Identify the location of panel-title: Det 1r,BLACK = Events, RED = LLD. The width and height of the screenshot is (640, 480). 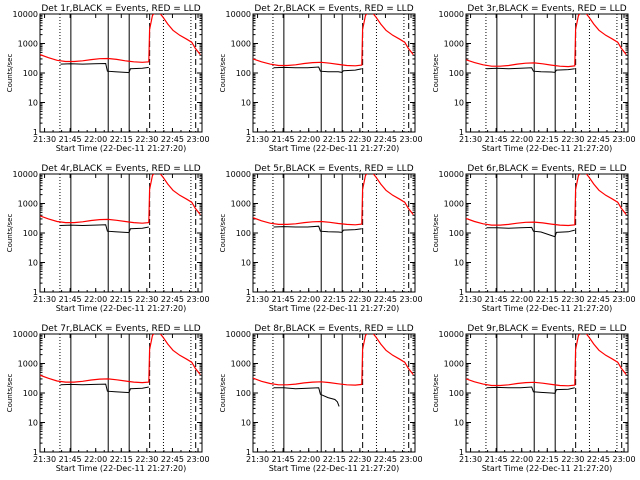
(120, 9).